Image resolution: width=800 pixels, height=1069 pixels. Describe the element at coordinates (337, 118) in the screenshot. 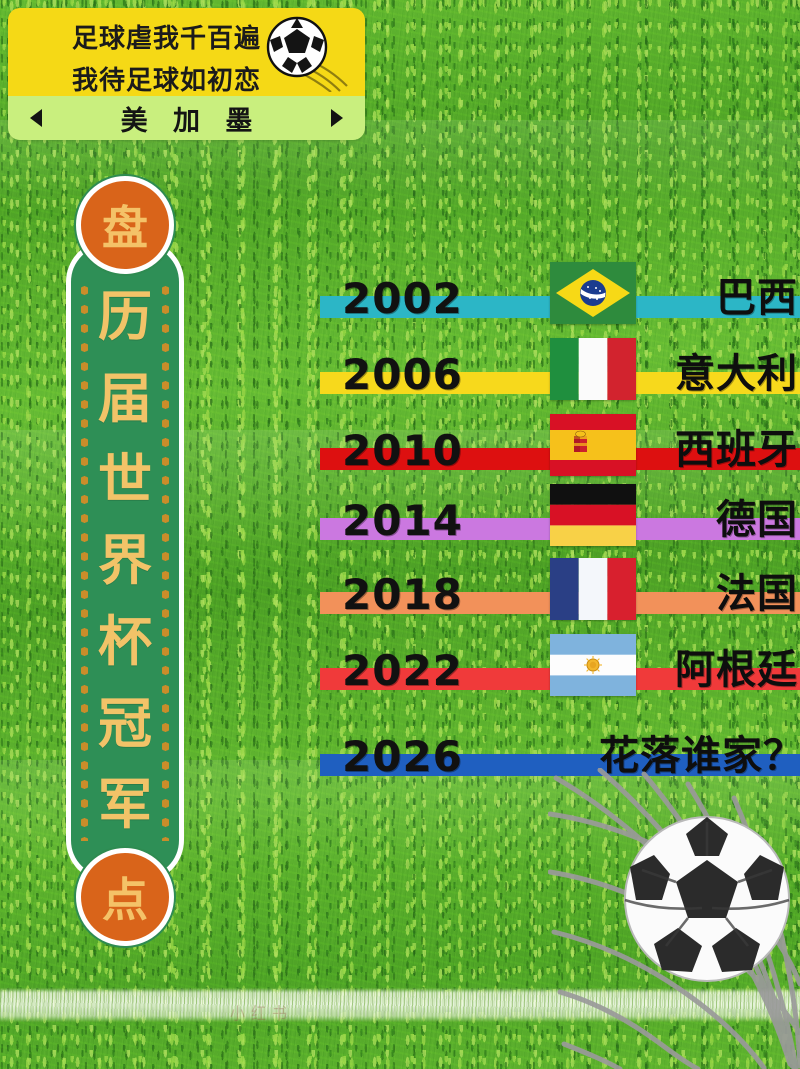

I see `triangle-right-icon` at that location.